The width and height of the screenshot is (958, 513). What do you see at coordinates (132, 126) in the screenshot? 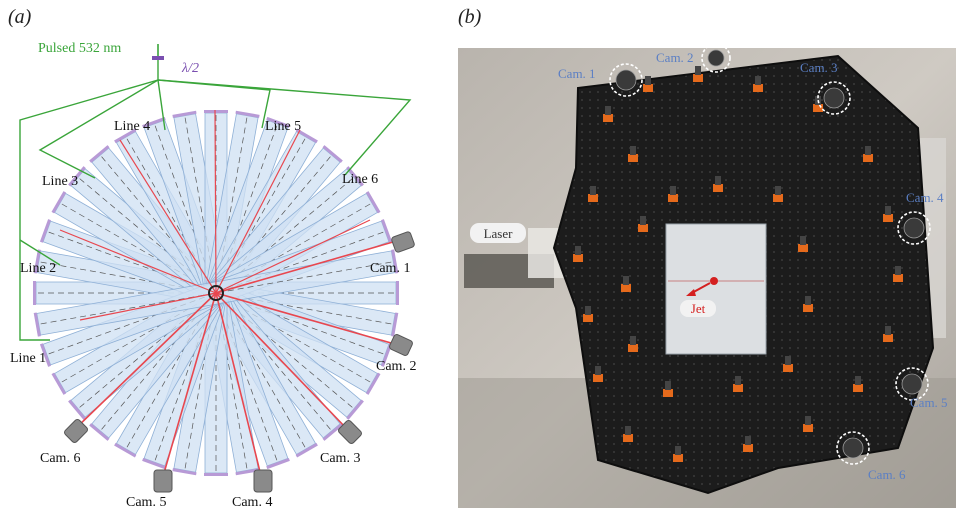
I see `line-4-label: Line 4` at bounding box center [132, 126].